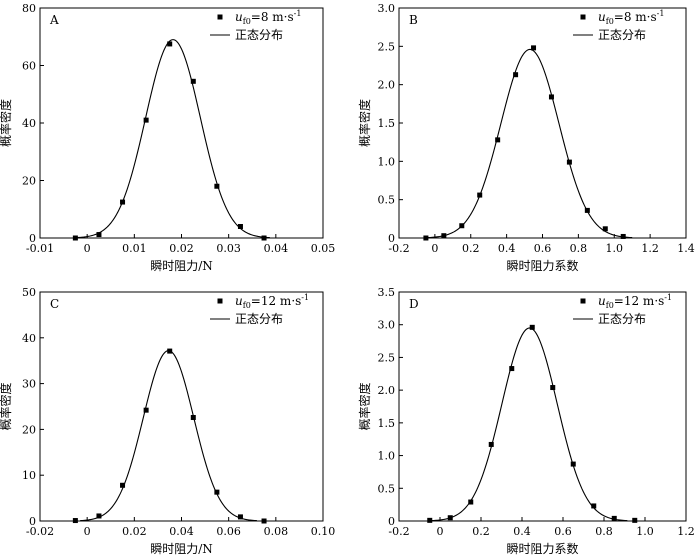  Describe the element at coordinates (40, 248) in the screenshot. I see `x-tick-label: -0.01` at that location.